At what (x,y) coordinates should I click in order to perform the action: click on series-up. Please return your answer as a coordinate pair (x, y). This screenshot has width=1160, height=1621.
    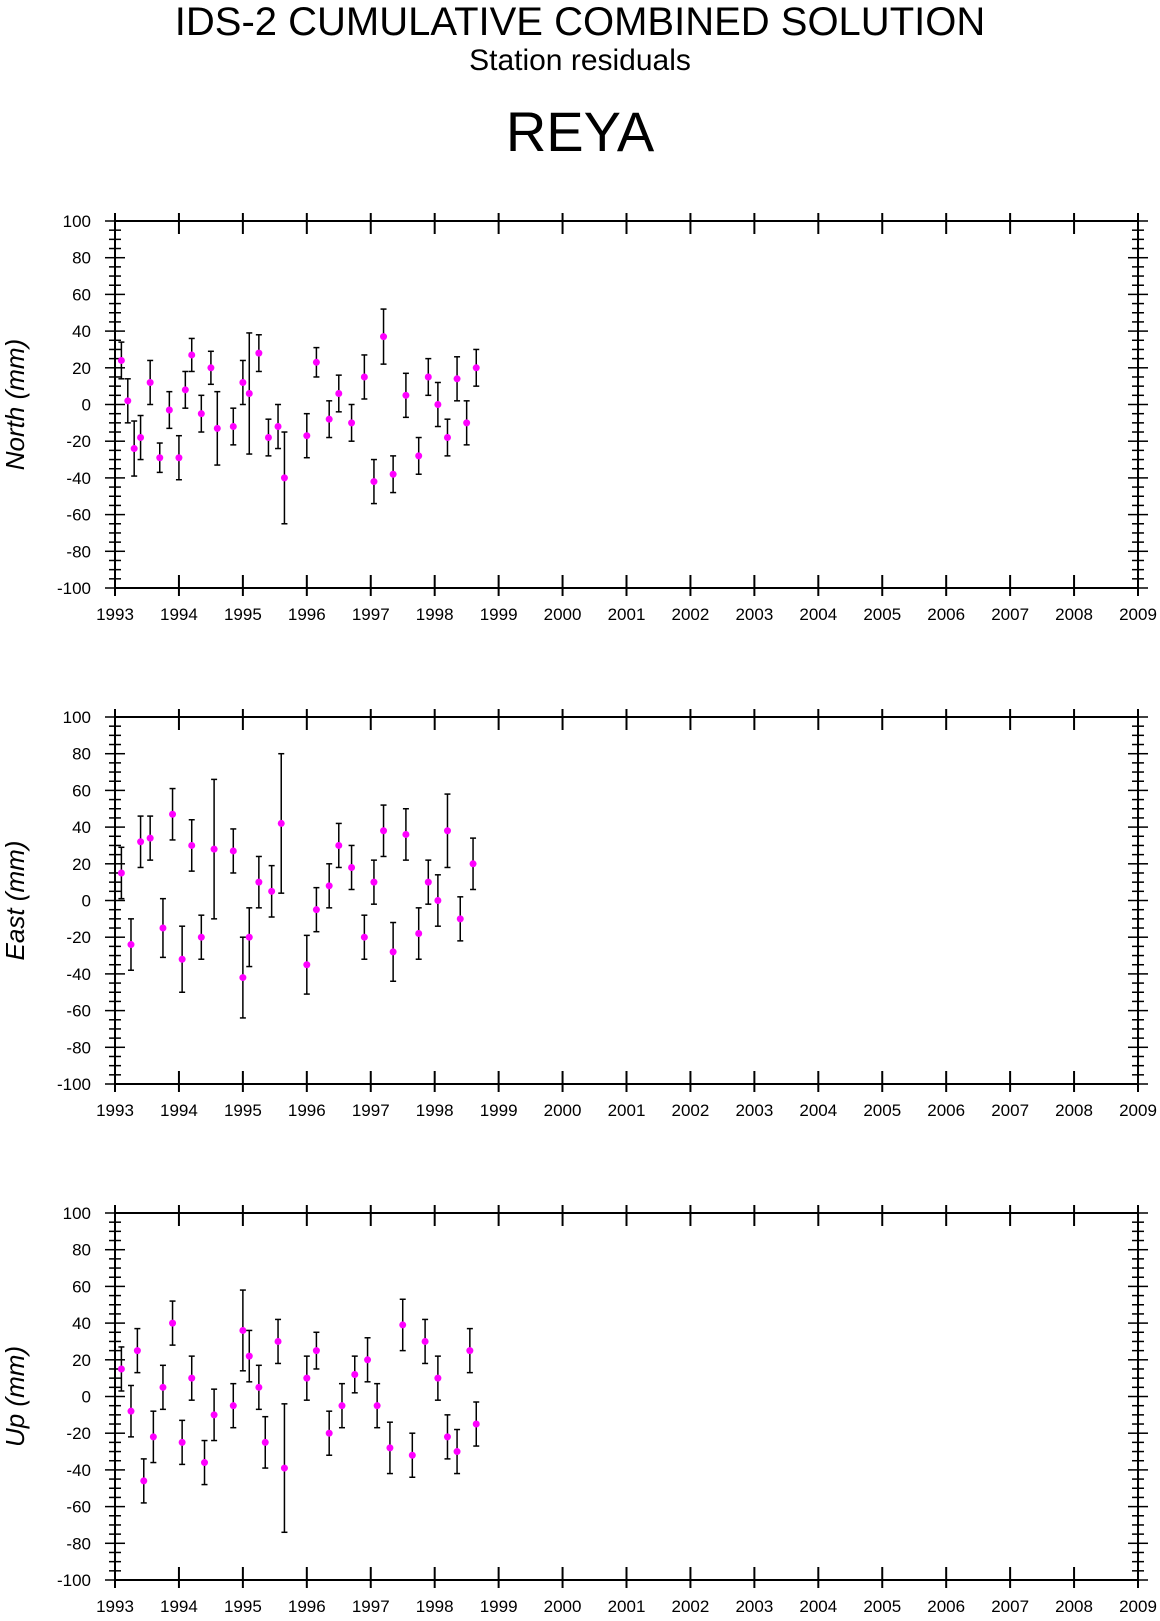
    Looking at the image, I should click on (298, 1411).